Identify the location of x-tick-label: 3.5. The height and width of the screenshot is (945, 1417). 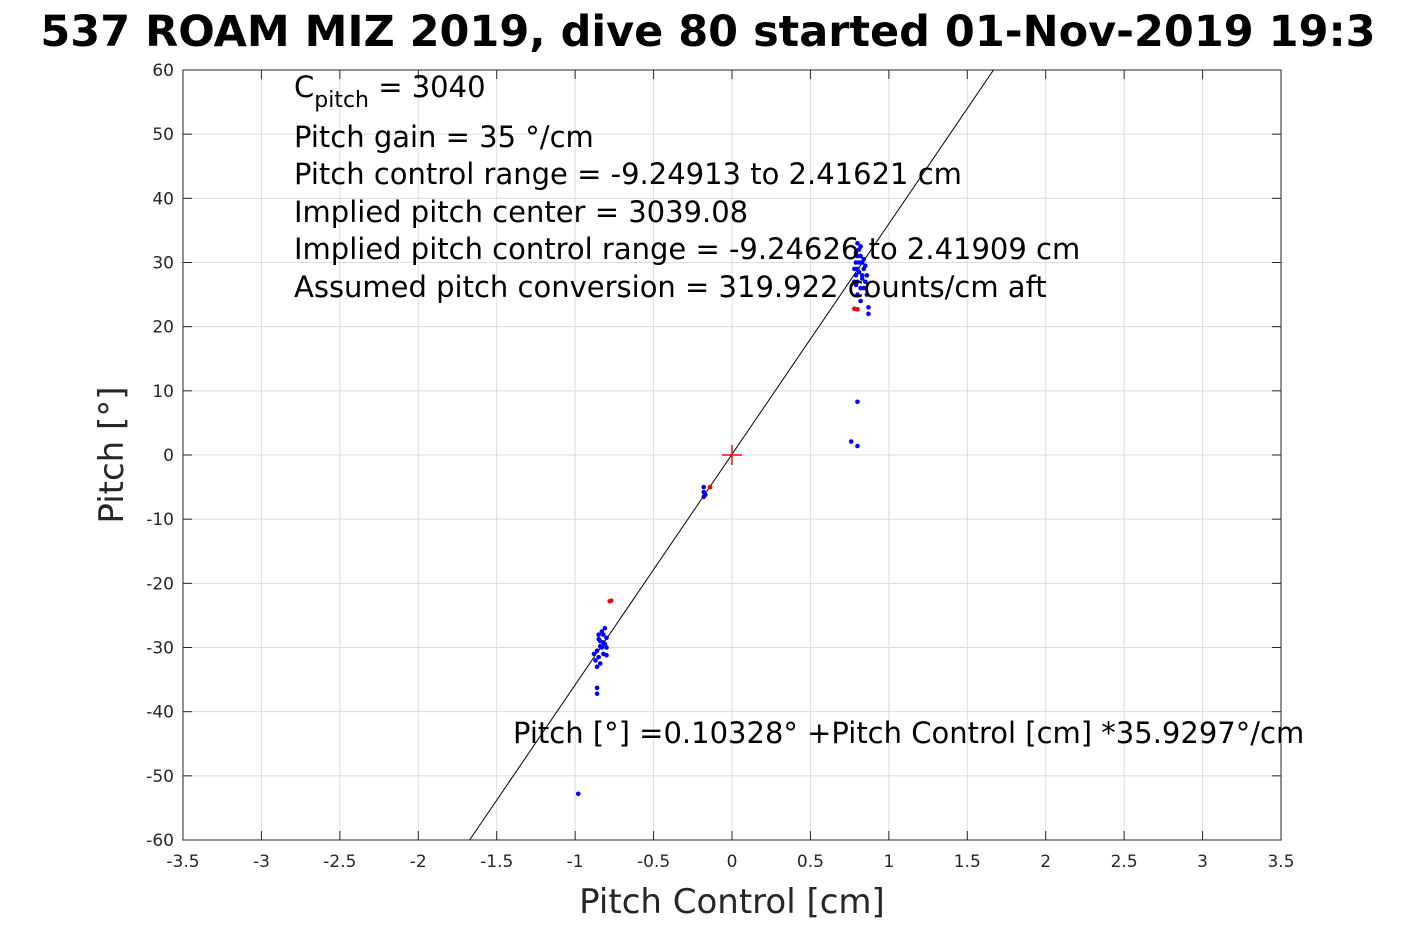
(1280, 862).